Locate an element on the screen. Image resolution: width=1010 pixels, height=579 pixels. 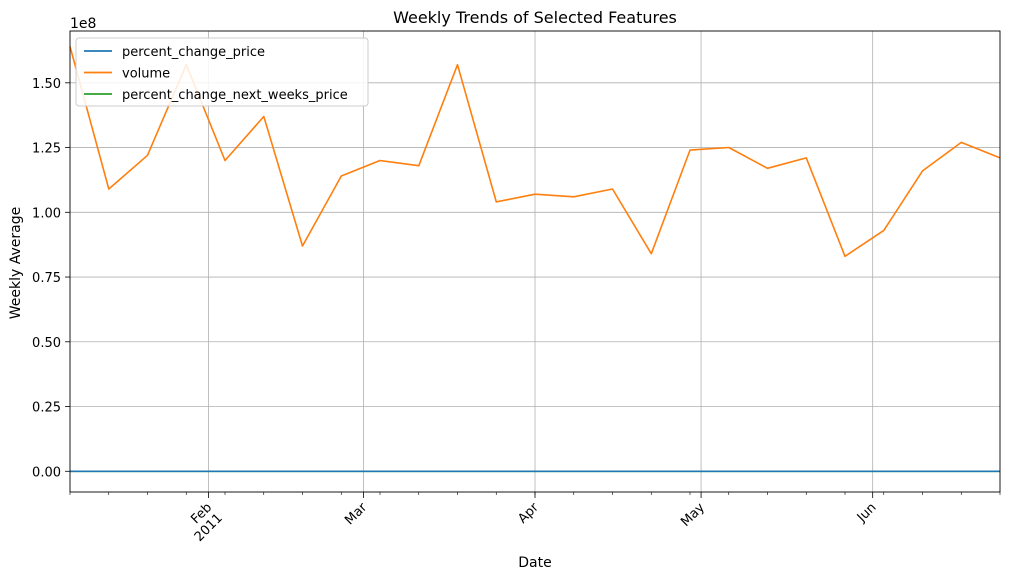
y-tick-label: 0.75 is located at coordinates (46, 278).